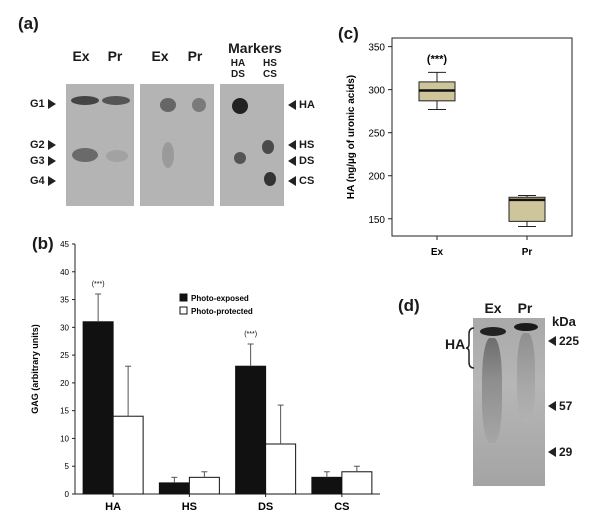 This screenshot has height=525, width=600. What do you see at coordinates (526, 327) in the screenshot?
I see `band-d-pr-top` at bounding box center [526, 327].